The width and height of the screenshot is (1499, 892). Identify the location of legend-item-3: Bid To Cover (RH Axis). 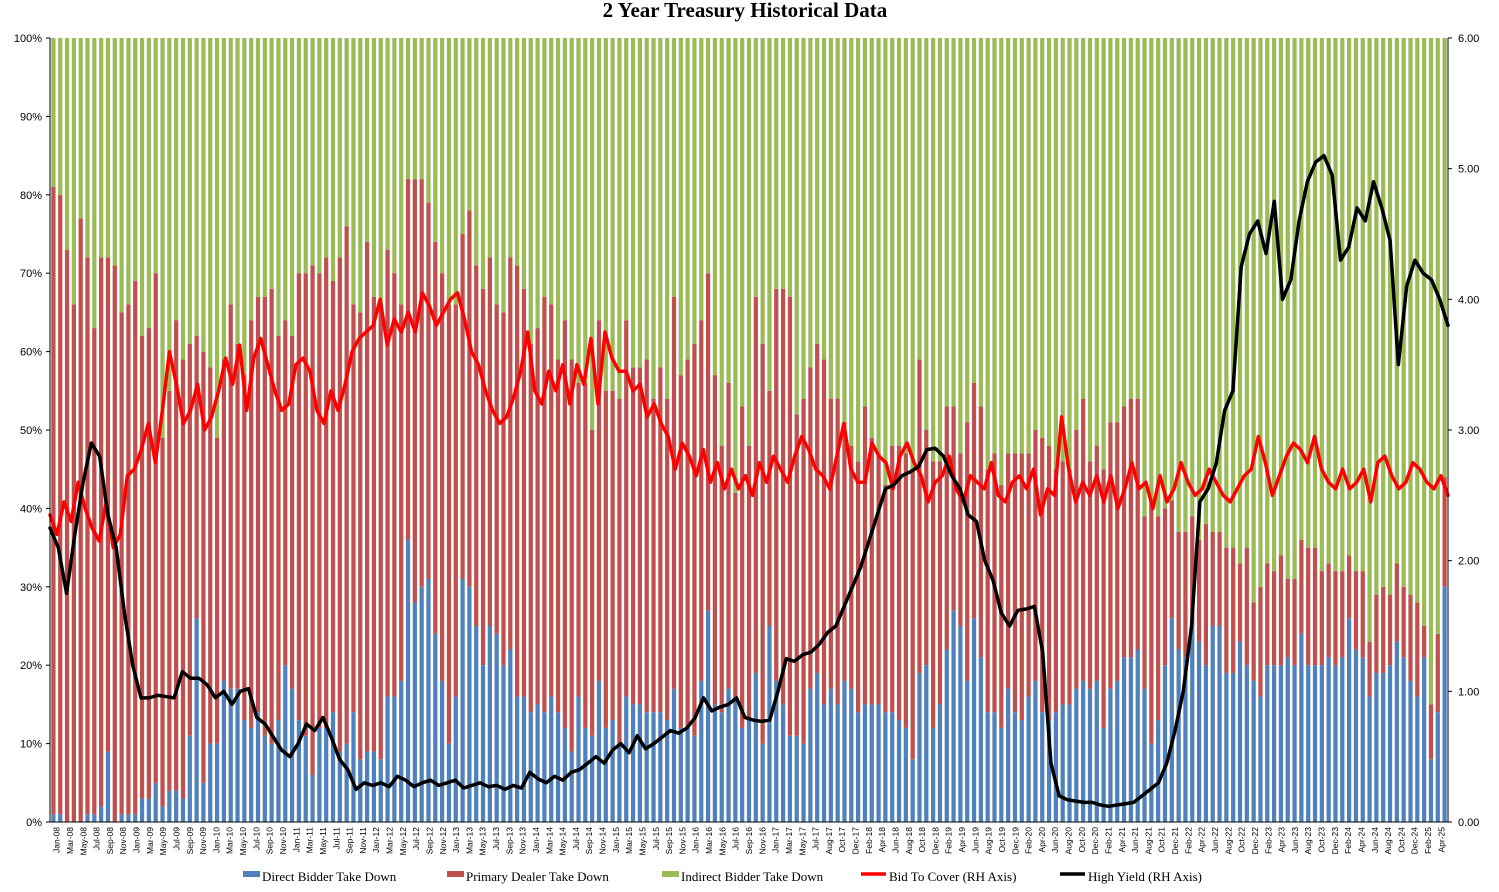
(938, 876).